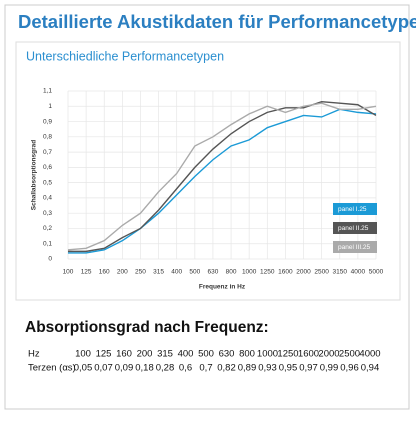  I want to click on table-cell: 0,6, so click(185, 368).